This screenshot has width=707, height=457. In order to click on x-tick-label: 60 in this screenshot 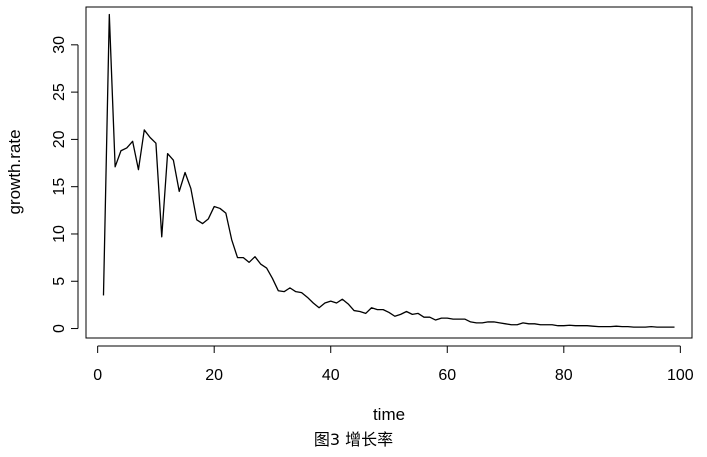, I will do `click(447, 375)`.